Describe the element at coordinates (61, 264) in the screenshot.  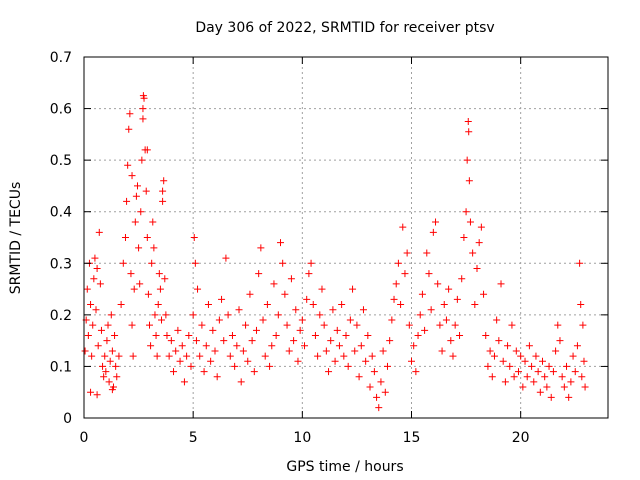
I see `y-tick-label: 0.3` at that location.